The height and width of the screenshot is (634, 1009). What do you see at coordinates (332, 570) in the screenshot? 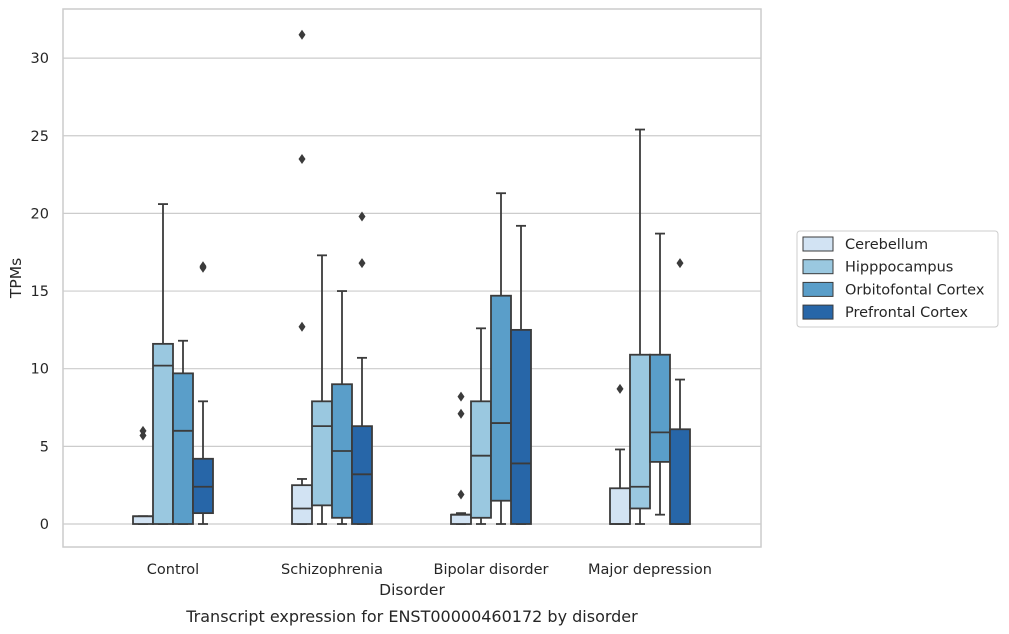
I see `x-tick-label: Schizophrenia` at bounding box center [332, 570].